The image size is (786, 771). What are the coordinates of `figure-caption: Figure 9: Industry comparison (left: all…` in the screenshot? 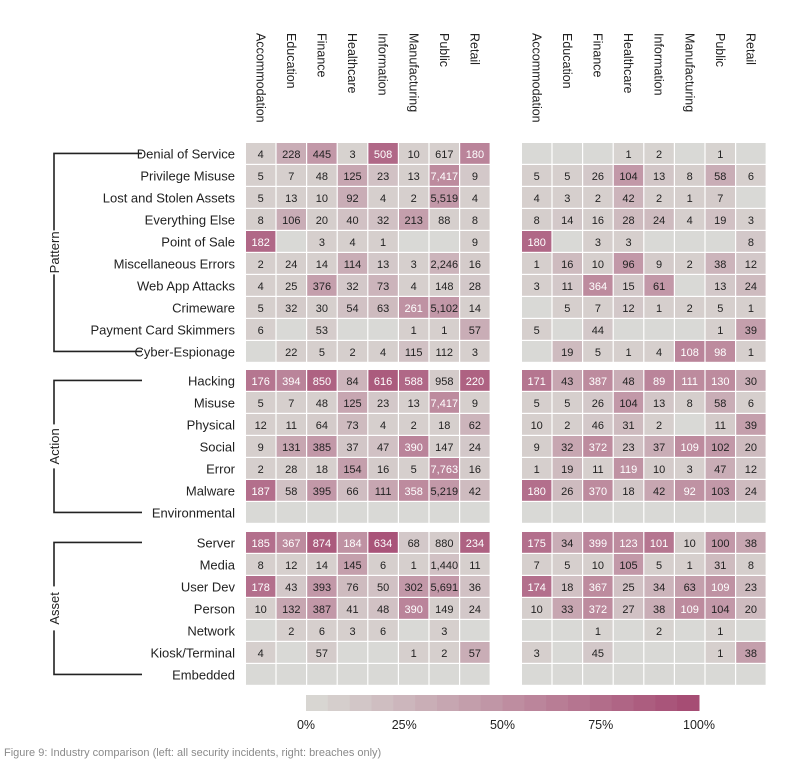 It's located at (193, 753).